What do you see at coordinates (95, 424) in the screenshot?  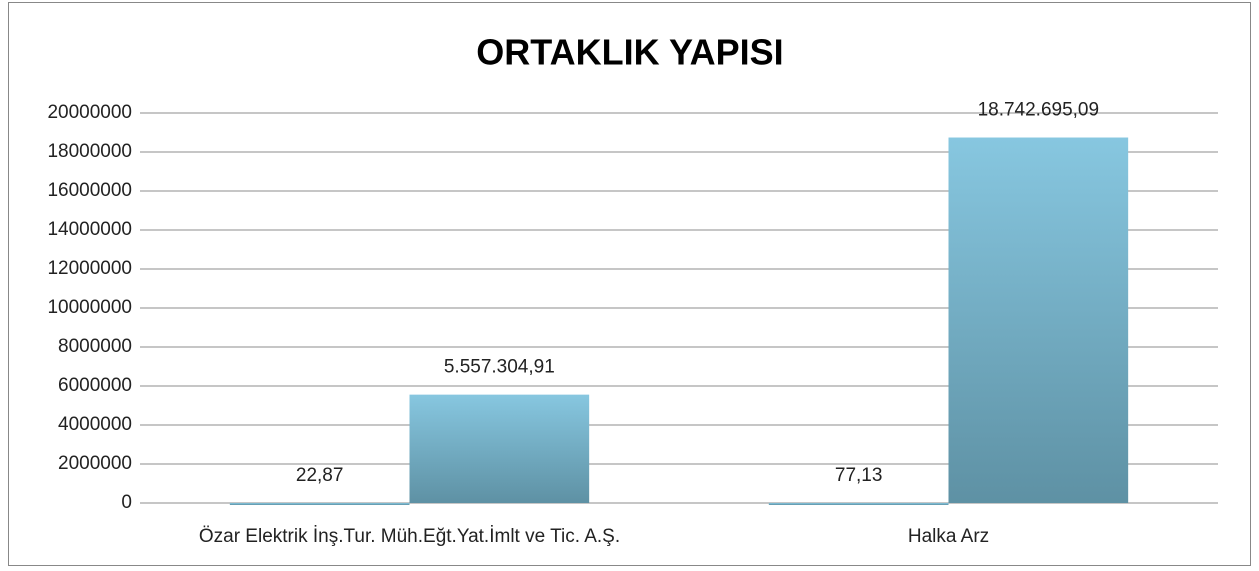 I see `y-tick-label: 4000000` at bounding box center [95, 424].